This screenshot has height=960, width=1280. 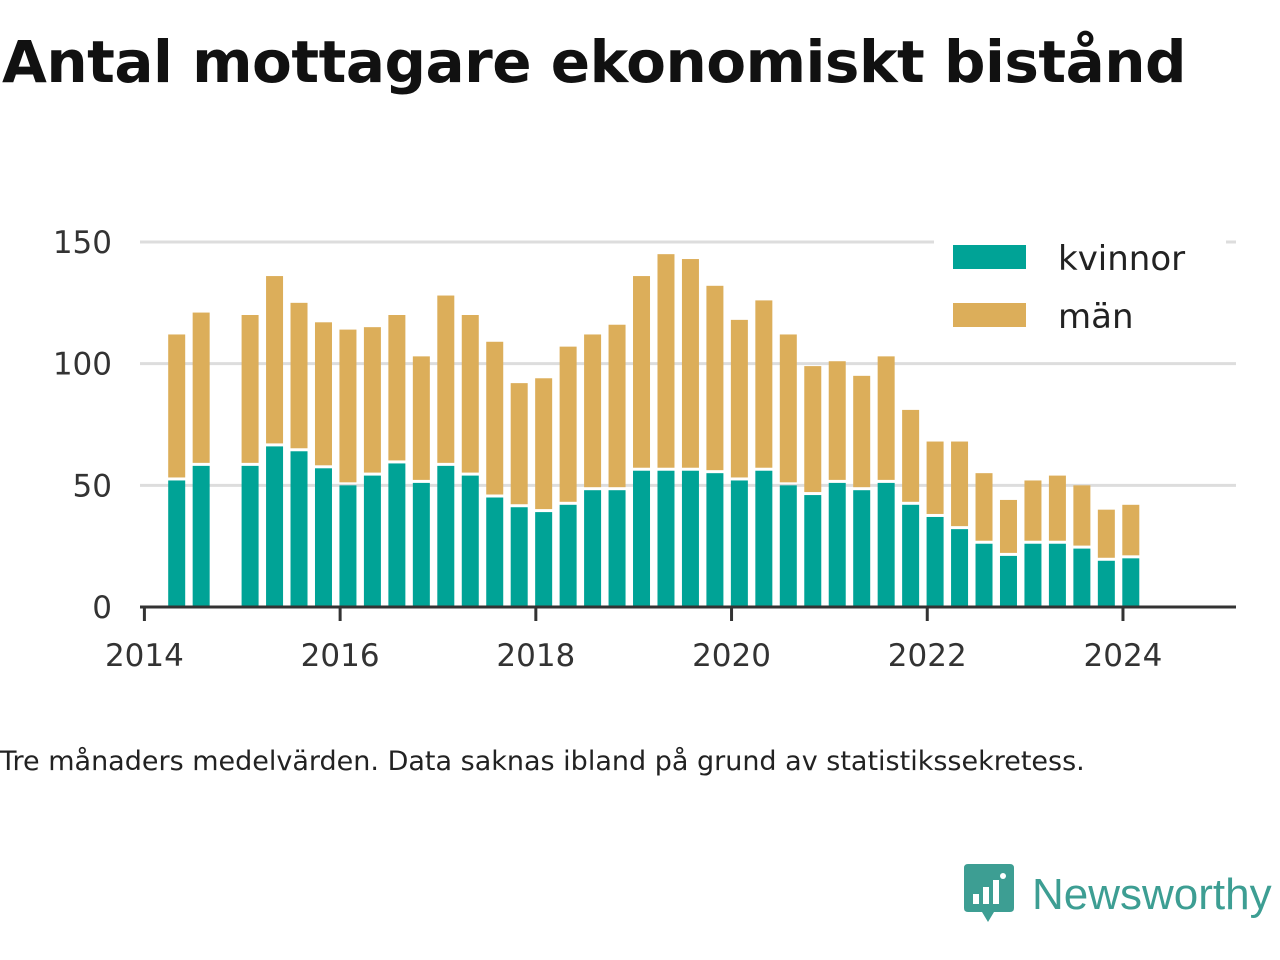 What do you see at coordinates (92, 486) in the screenshot?
I see `y-tick-label: 50` at bounding box center [92, 486].